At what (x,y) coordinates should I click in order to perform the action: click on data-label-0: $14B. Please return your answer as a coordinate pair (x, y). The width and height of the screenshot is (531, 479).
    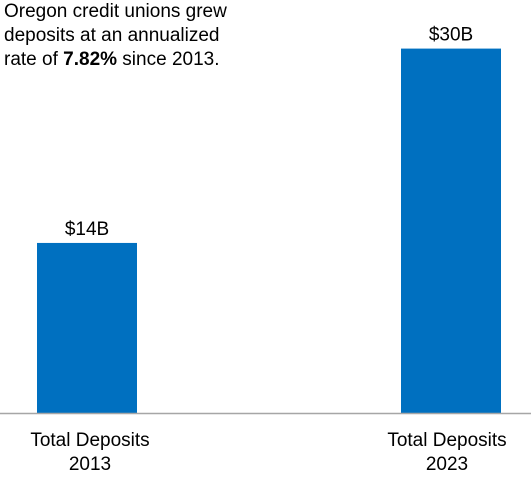
    Looking at the image, I should click on (87, 229).